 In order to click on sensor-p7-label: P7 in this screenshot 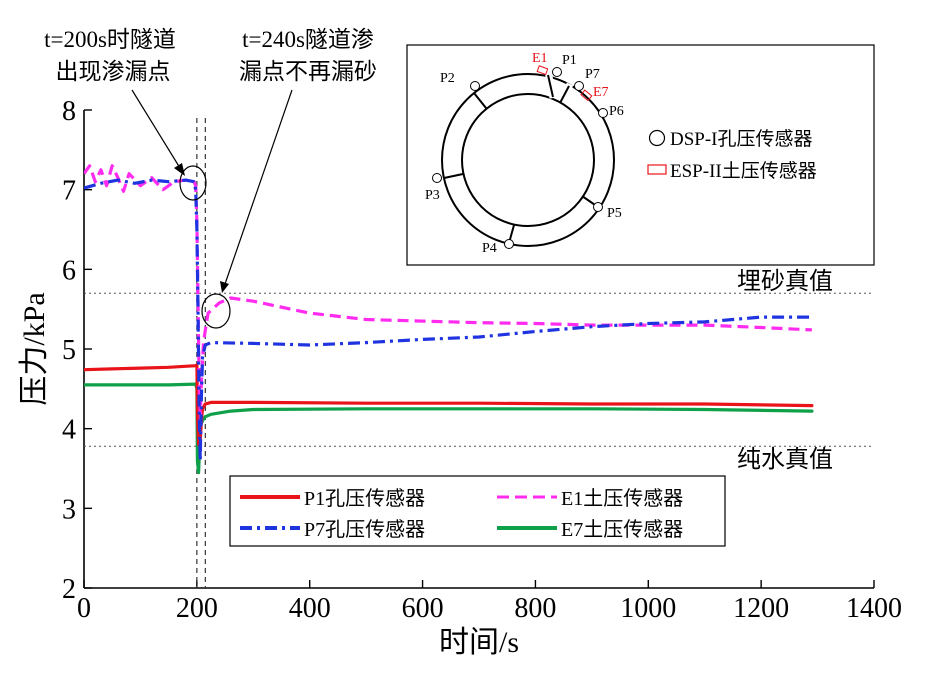, I will do `click(592, 74)`.